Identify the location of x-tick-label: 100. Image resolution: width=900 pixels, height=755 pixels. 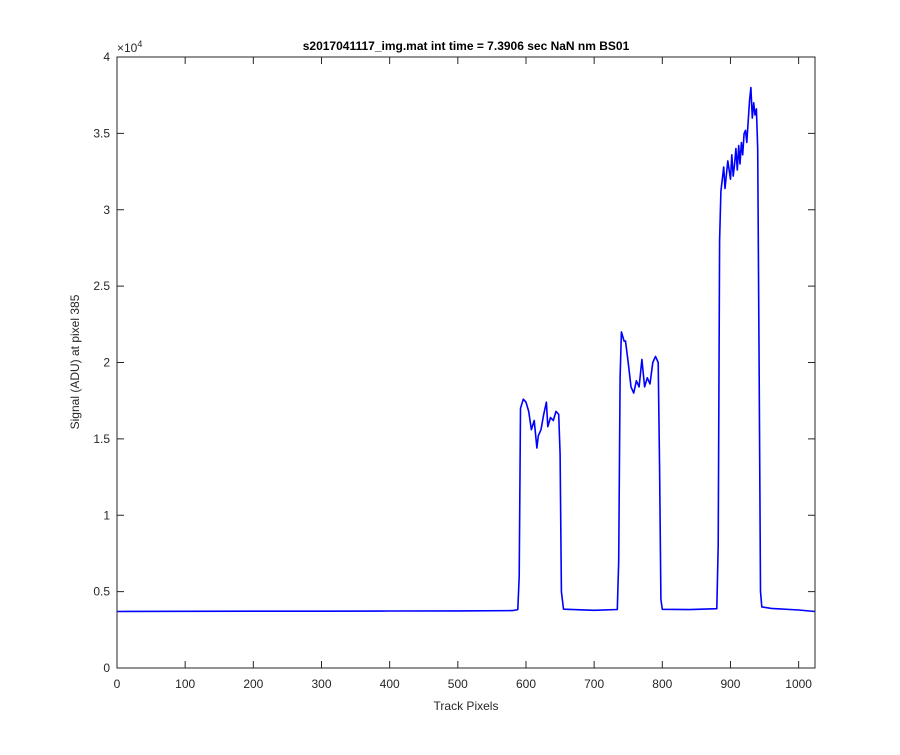
(185, 684).